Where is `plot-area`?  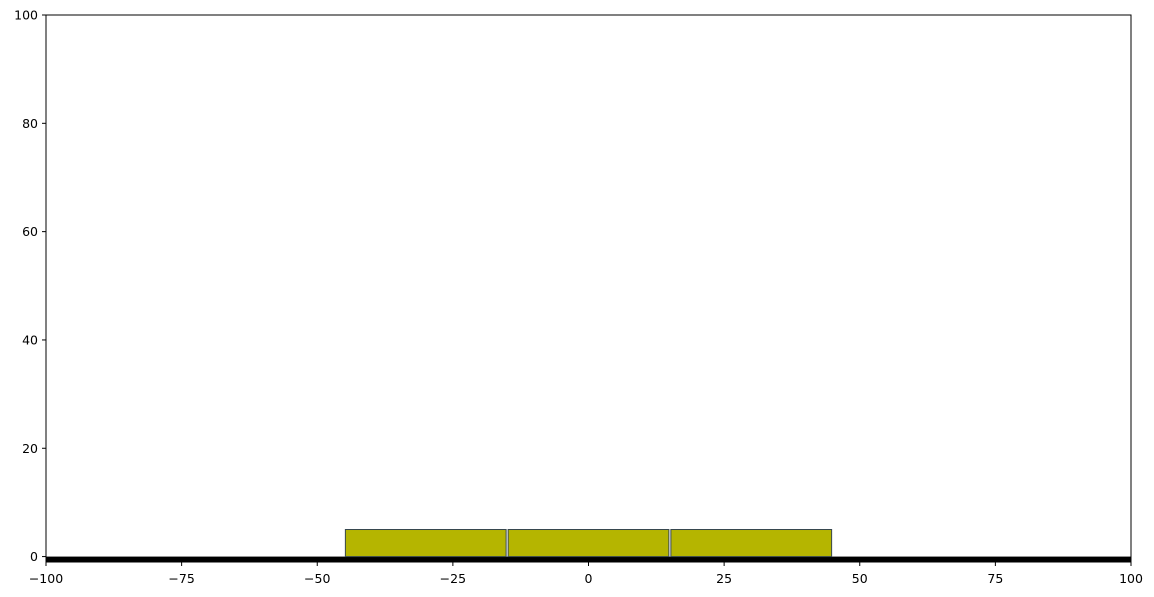 plot-area is located at coordinates (588, 545).